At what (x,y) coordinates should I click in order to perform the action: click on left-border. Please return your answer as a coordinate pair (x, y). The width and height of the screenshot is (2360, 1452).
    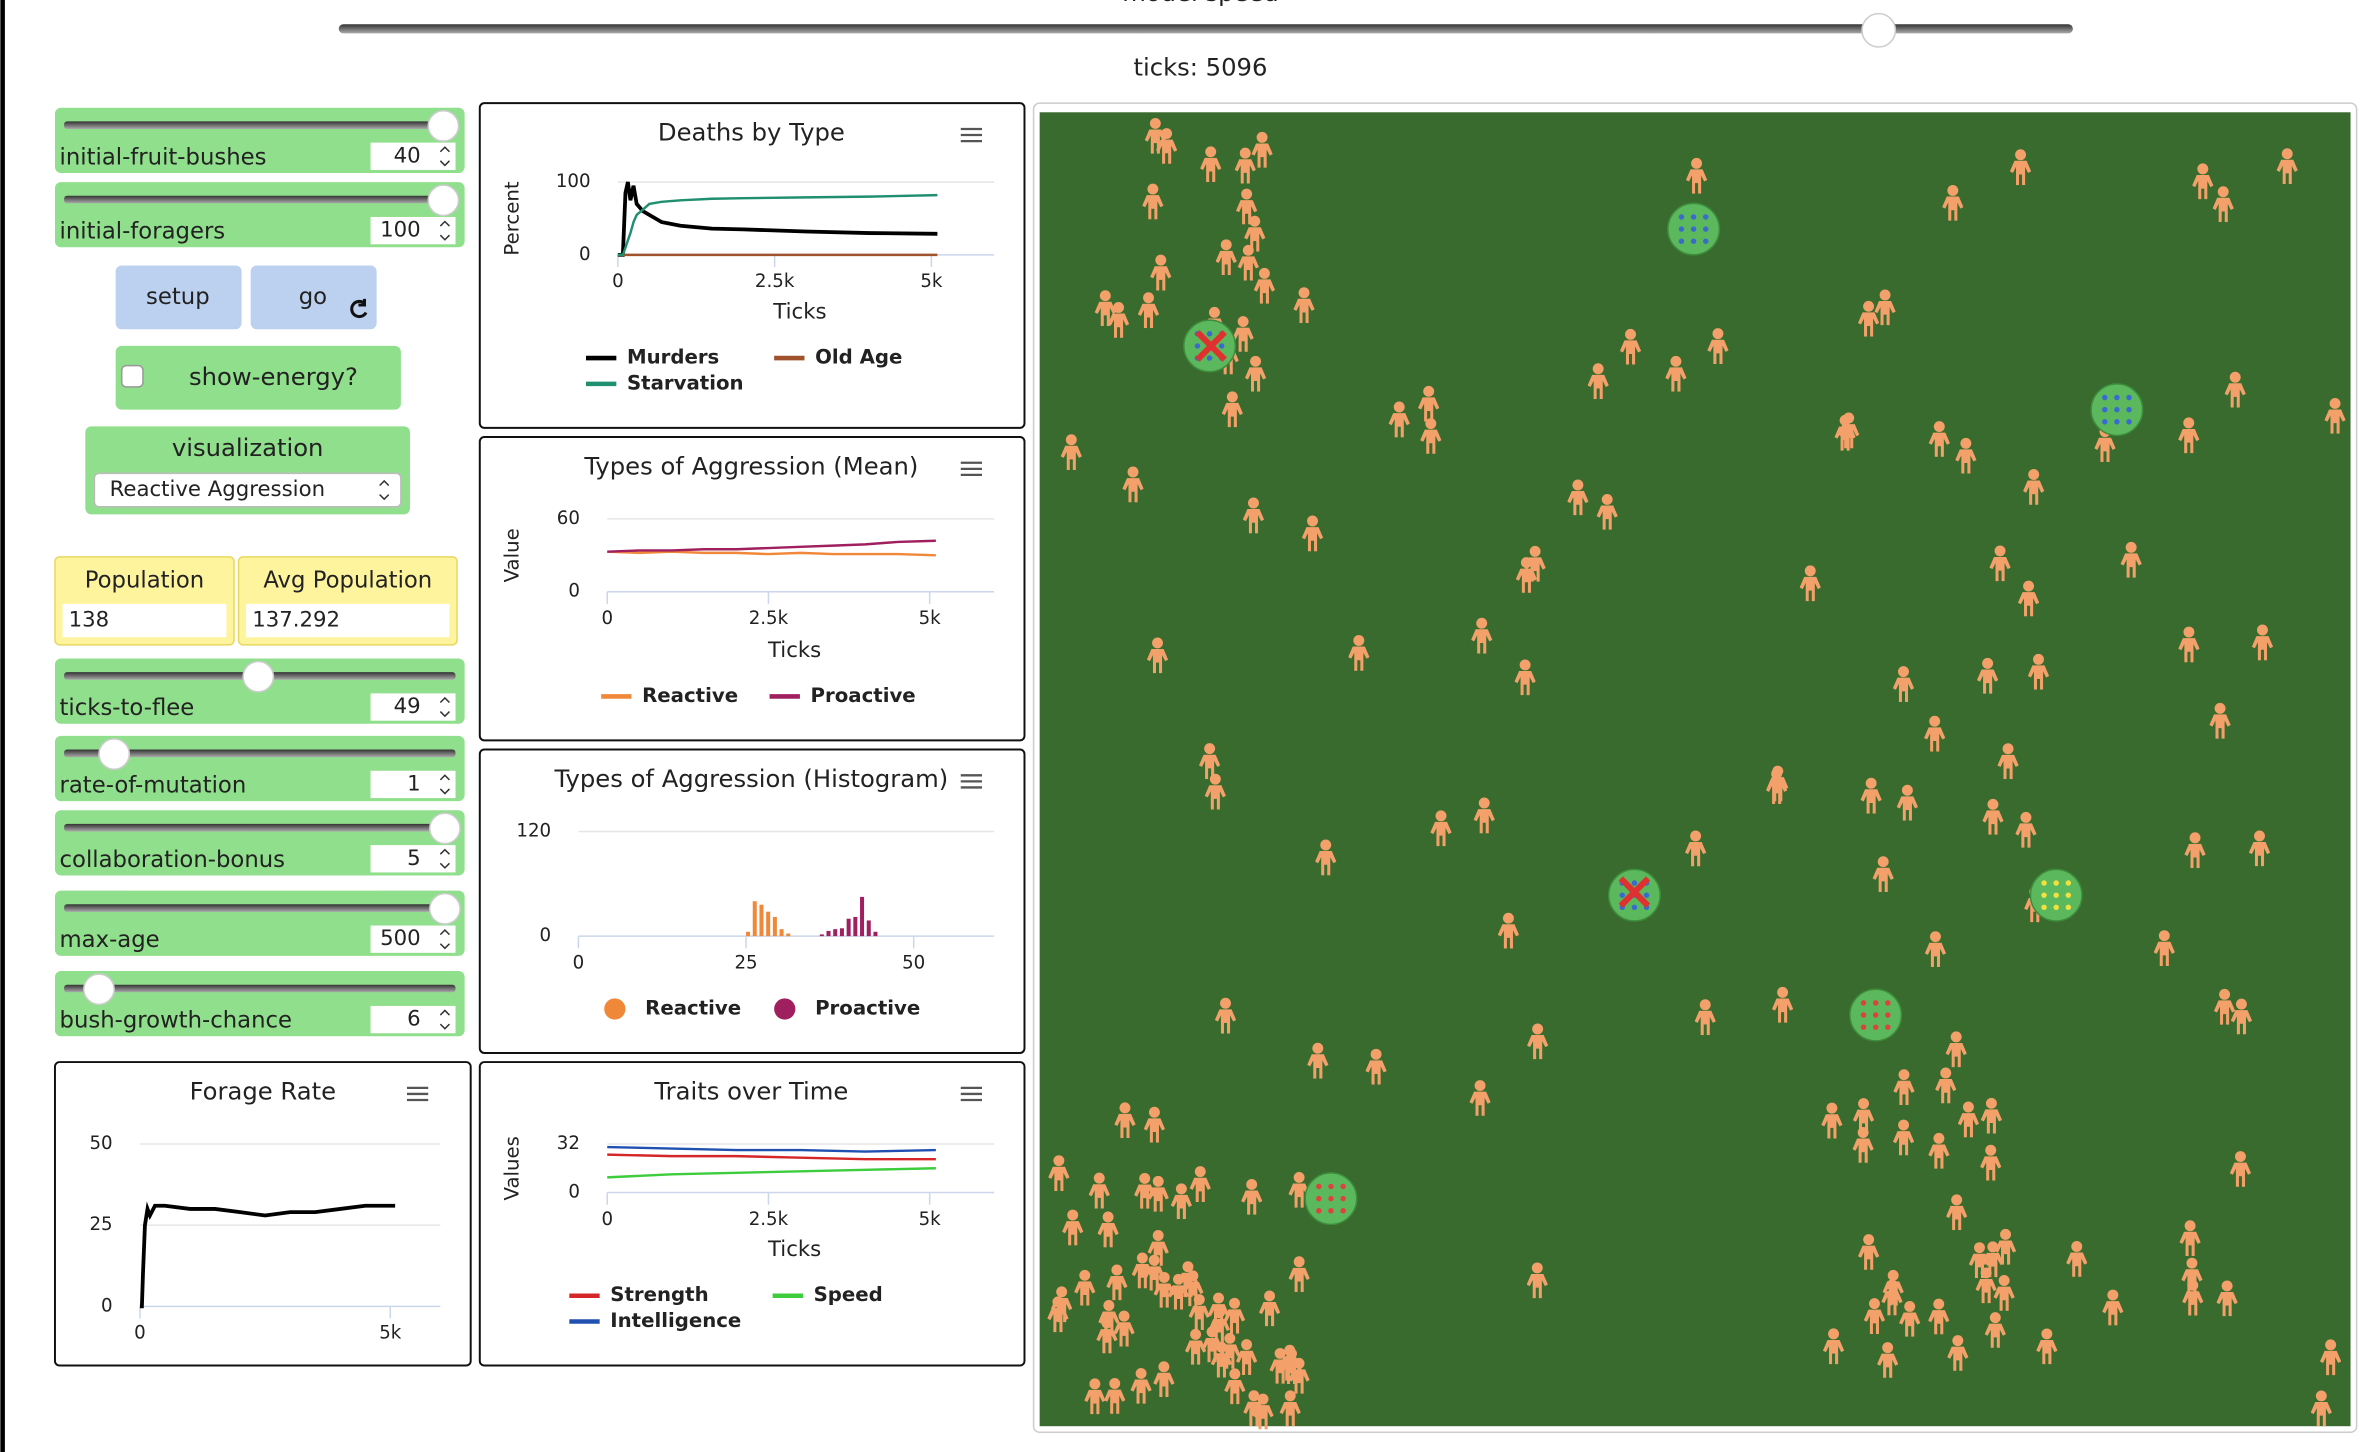
    Looking at the image, I should click on (2, 726).